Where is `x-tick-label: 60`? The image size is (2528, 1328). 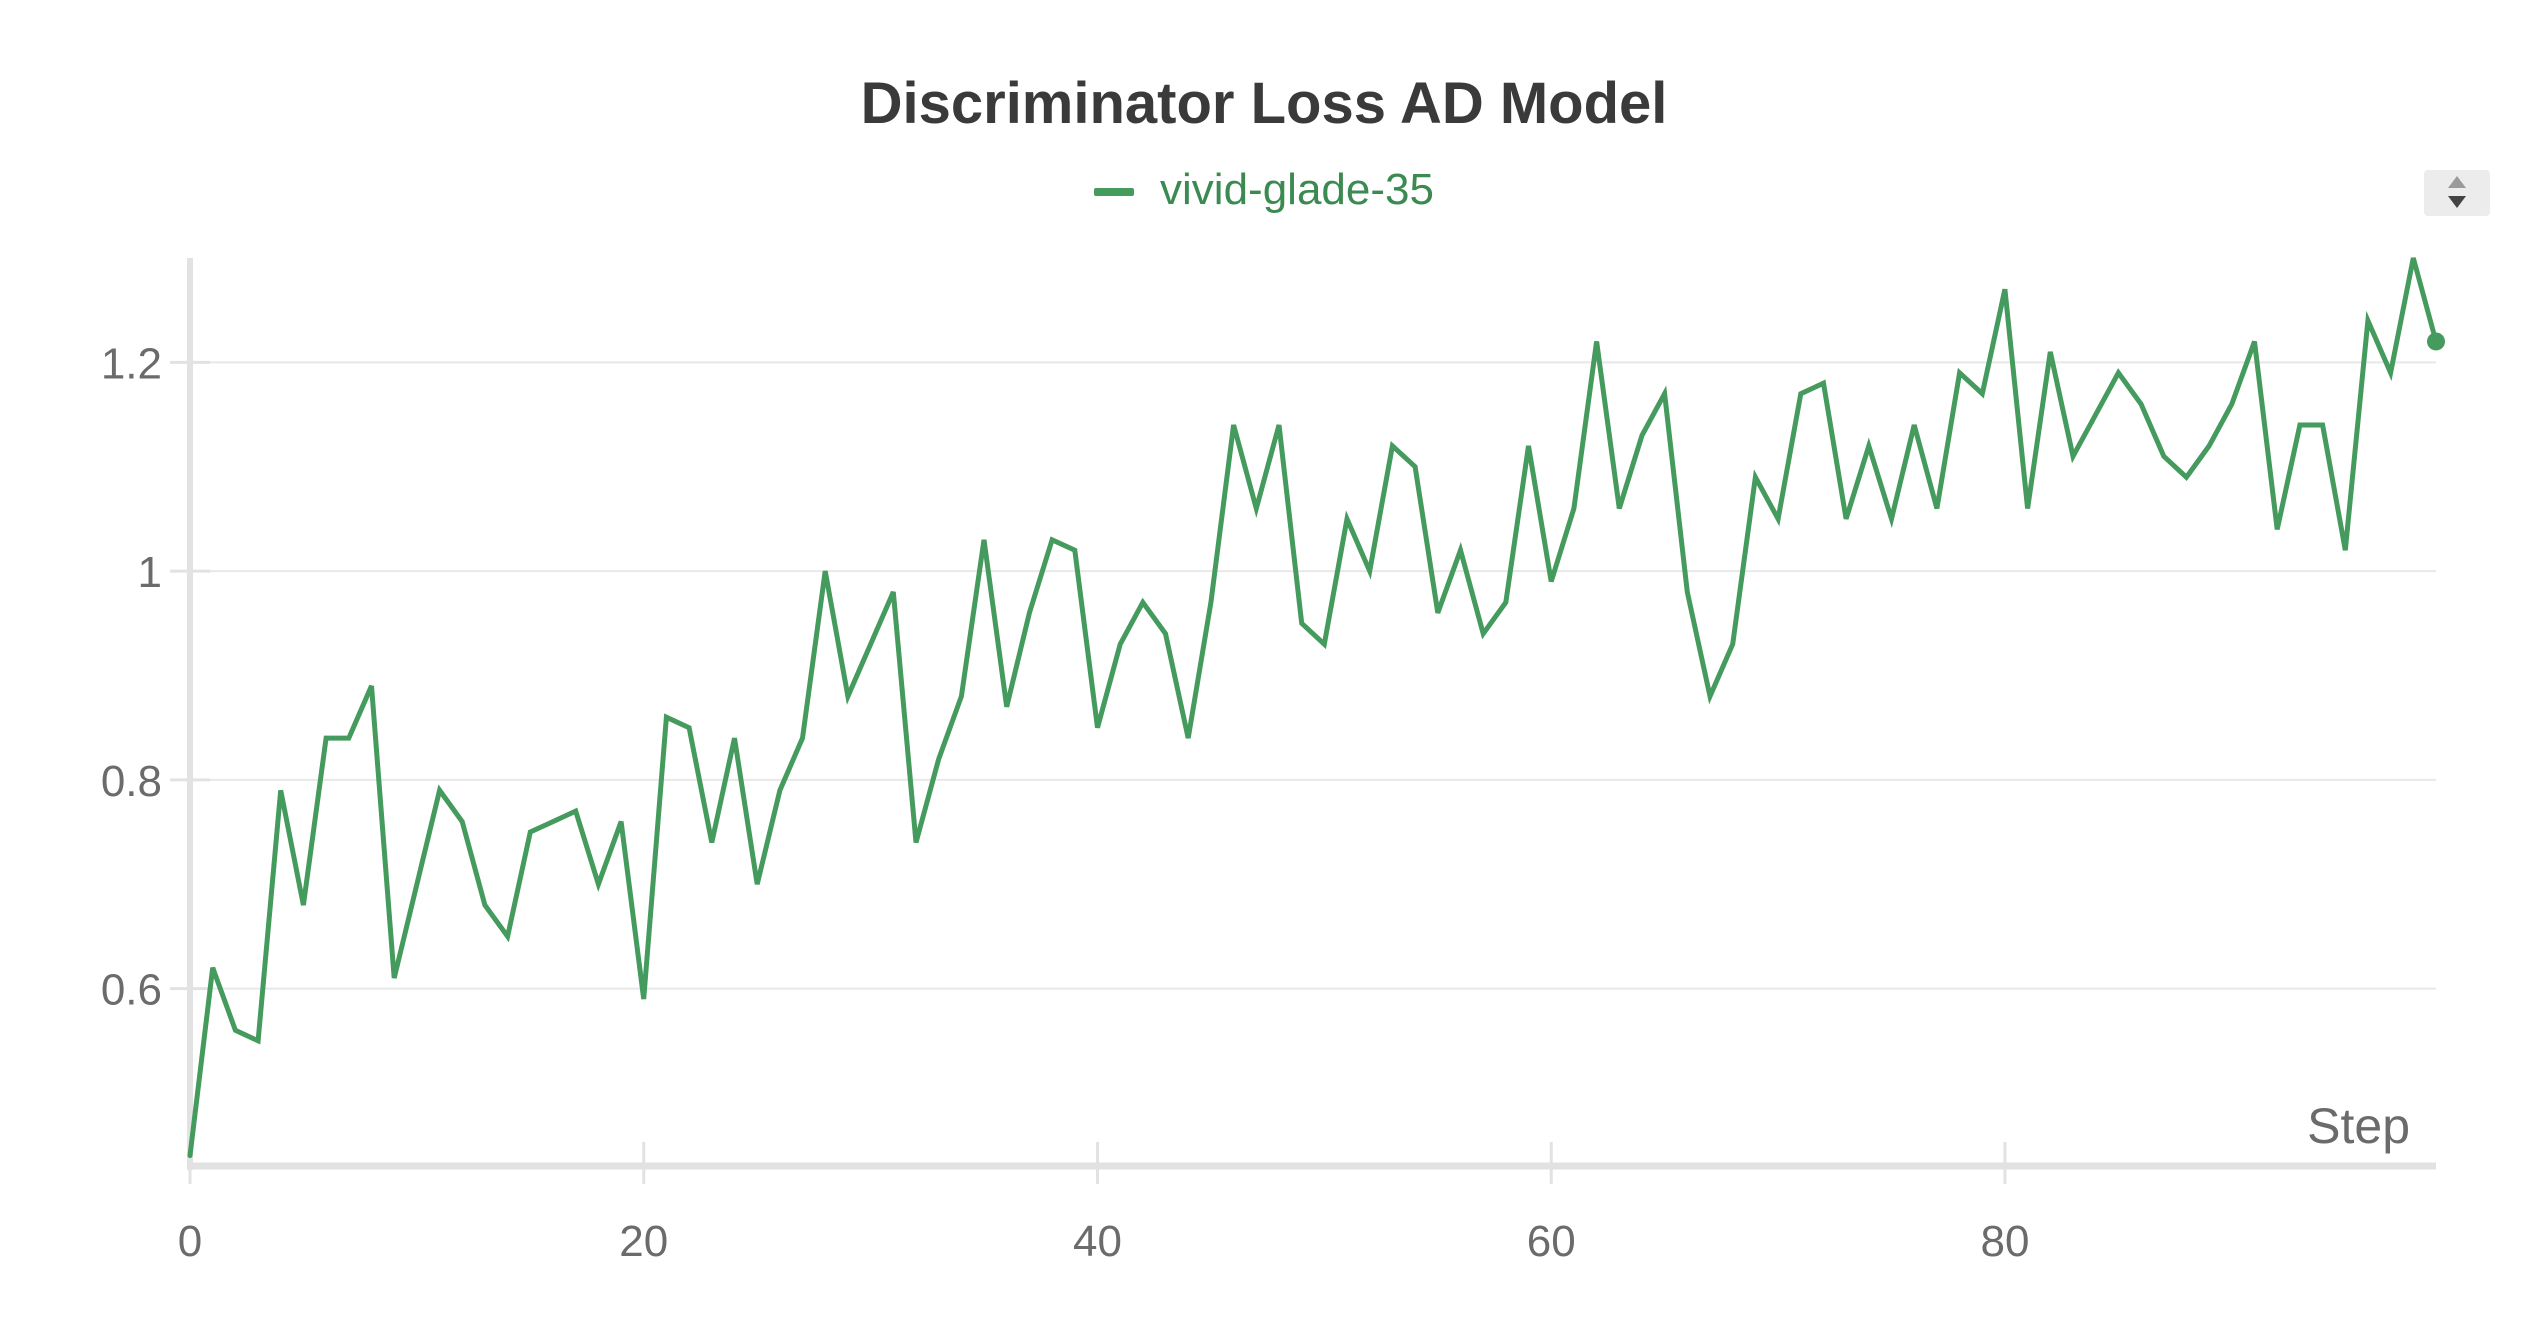
x-tick-label: 60 is located at coordinates (1551, 1241).